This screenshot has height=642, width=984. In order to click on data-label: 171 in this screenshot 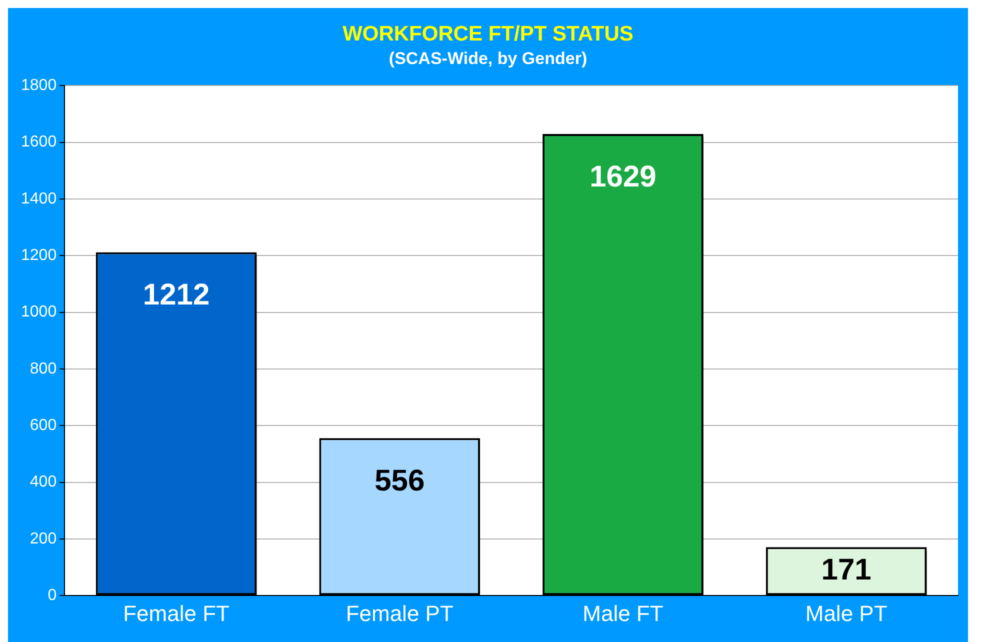, I will do `click(846, 569)`.